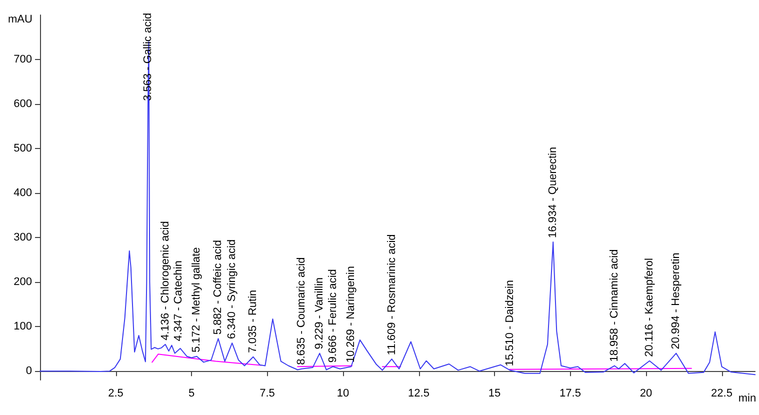  Describe the element at coordinates (116, 394) in the screenshot. I see `x-tick-label: 2.5` at that location.